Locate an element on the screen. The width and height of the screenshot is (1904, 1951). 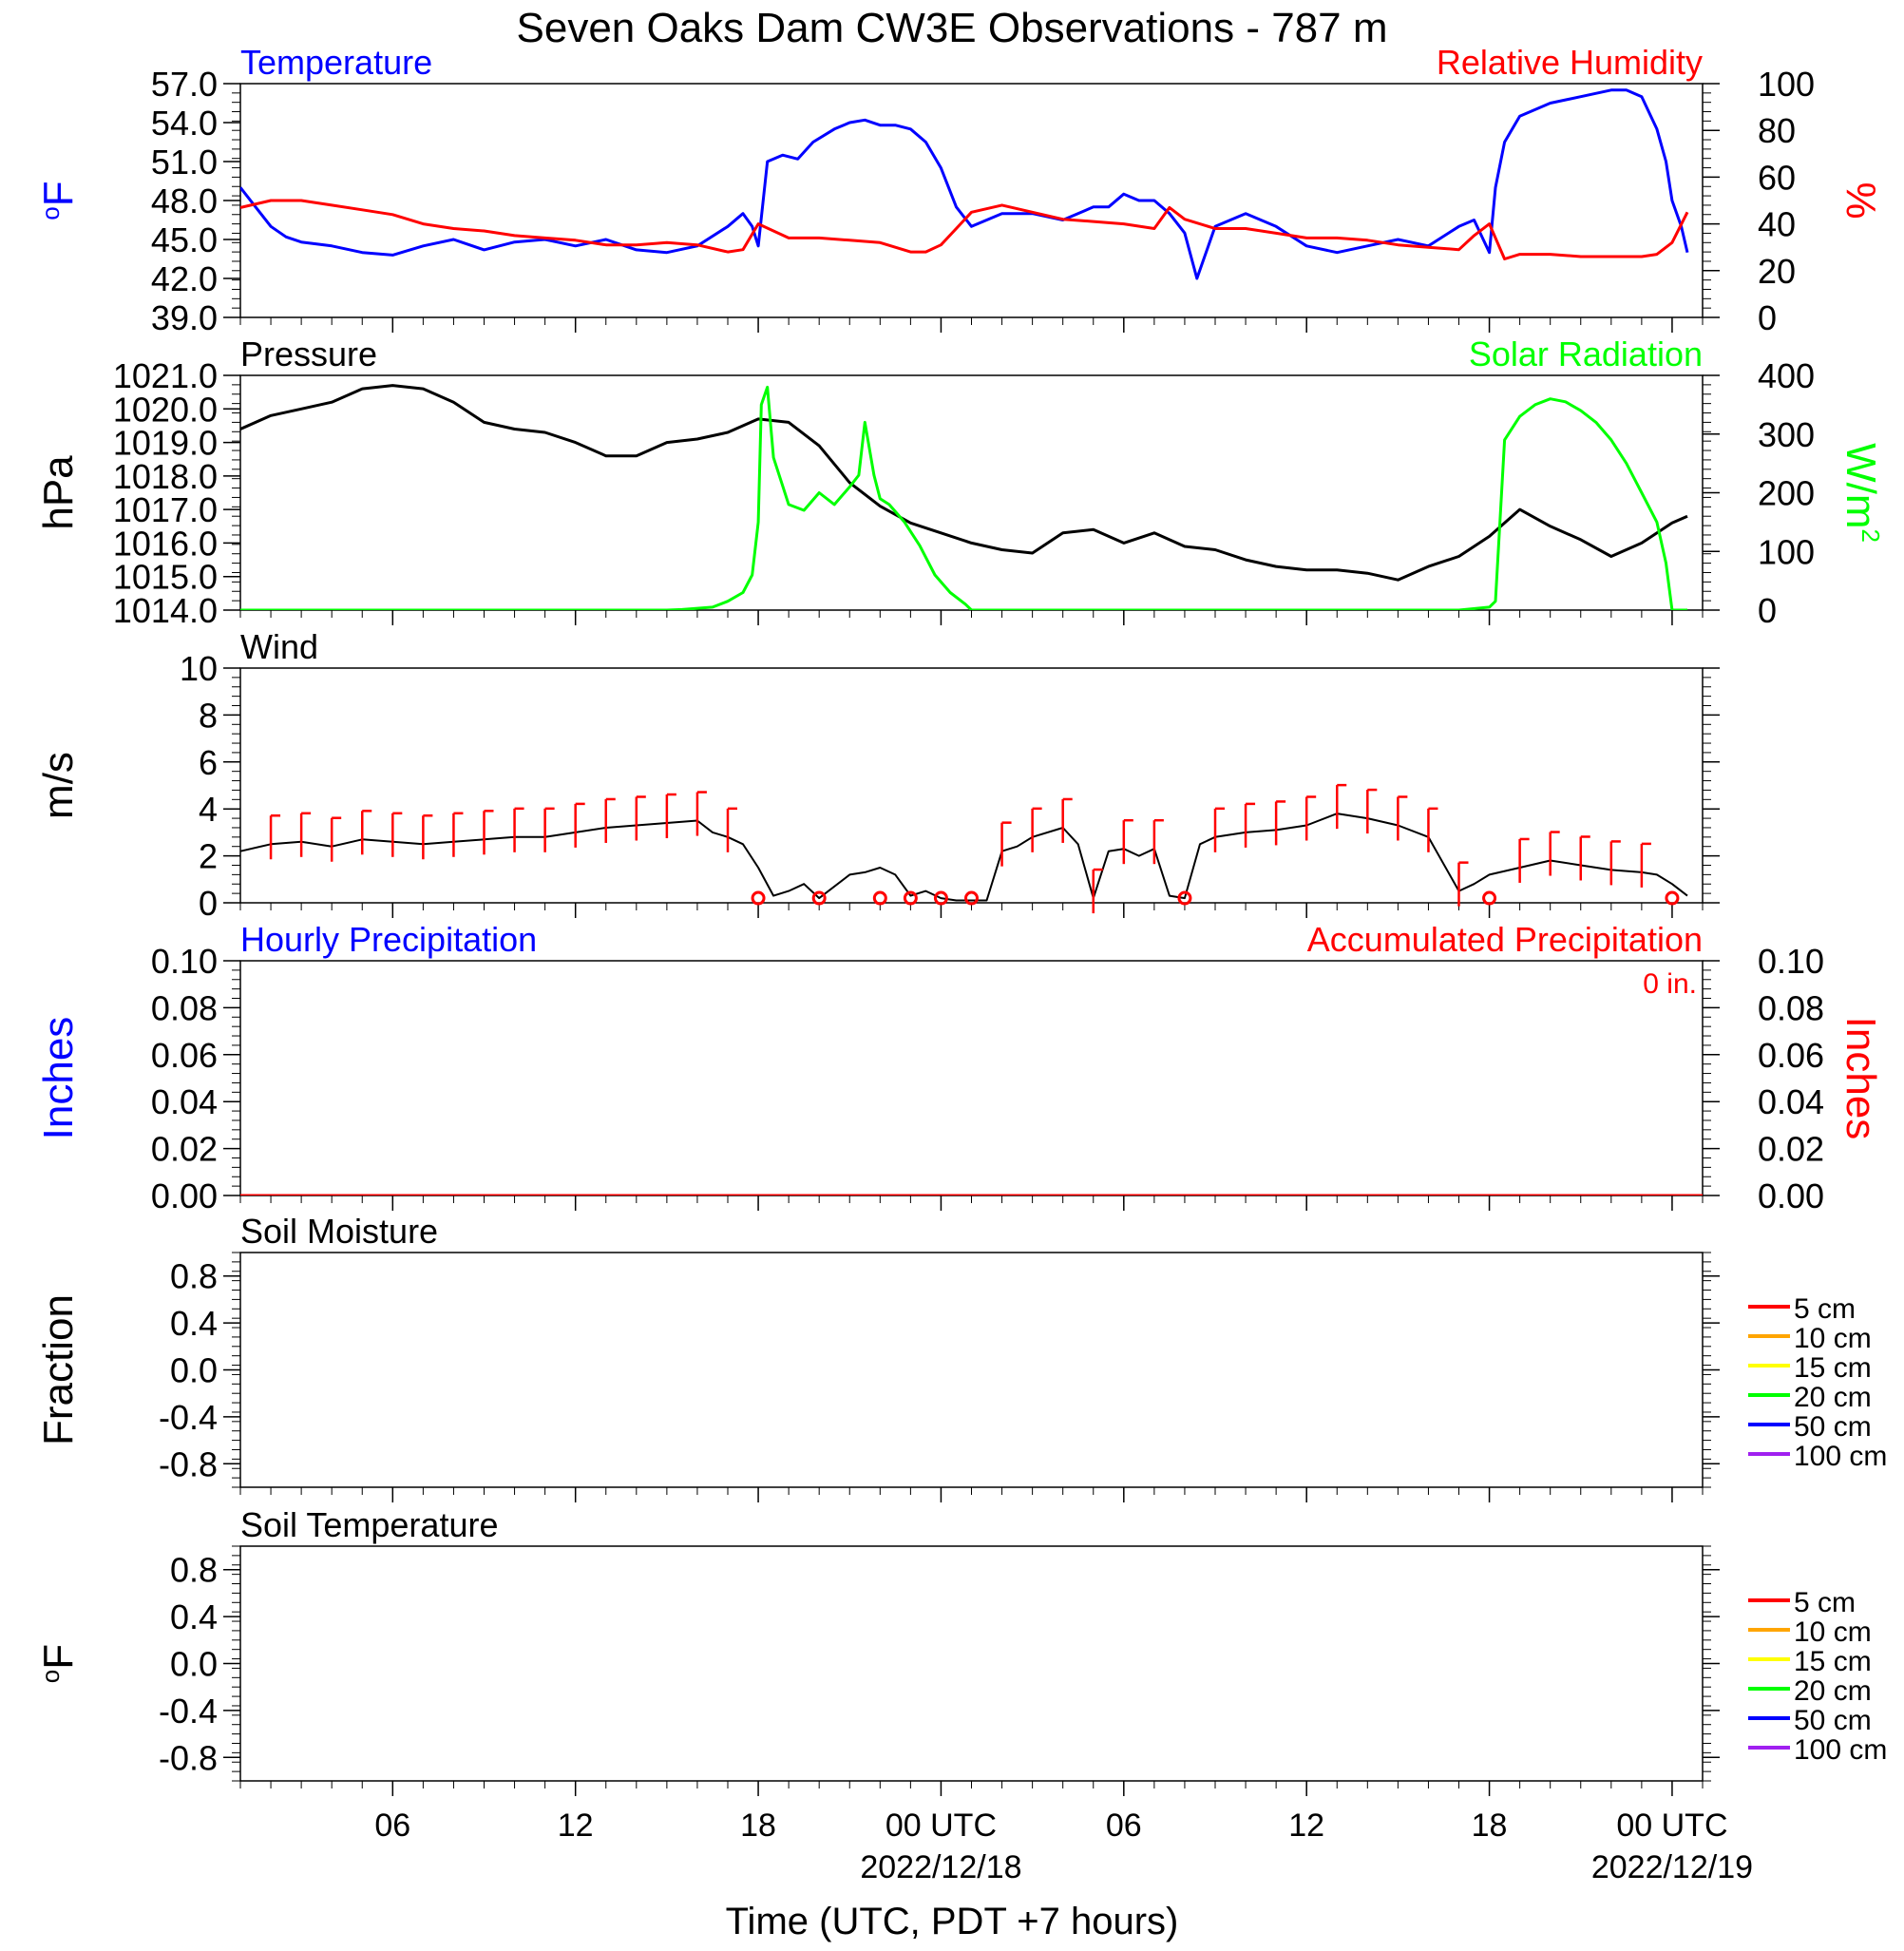
panel-title-right: Accumulated Precipitation is located at coordinates (1505, 939).